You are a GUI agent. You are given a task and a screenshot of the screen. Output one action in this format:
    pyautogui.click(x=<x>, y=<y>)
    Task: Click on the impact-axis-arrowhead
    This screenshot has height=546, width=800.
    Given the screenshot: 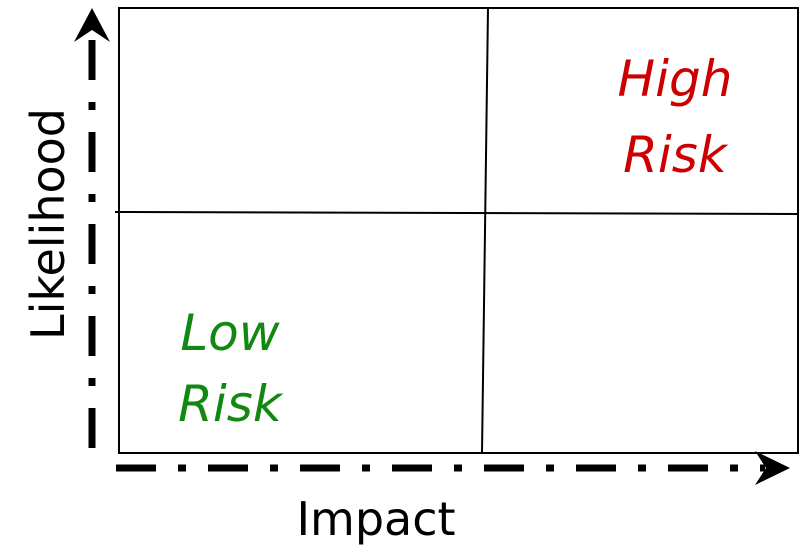 What is the action you would take?
    pyautogui.click(x=772, y=468)
    